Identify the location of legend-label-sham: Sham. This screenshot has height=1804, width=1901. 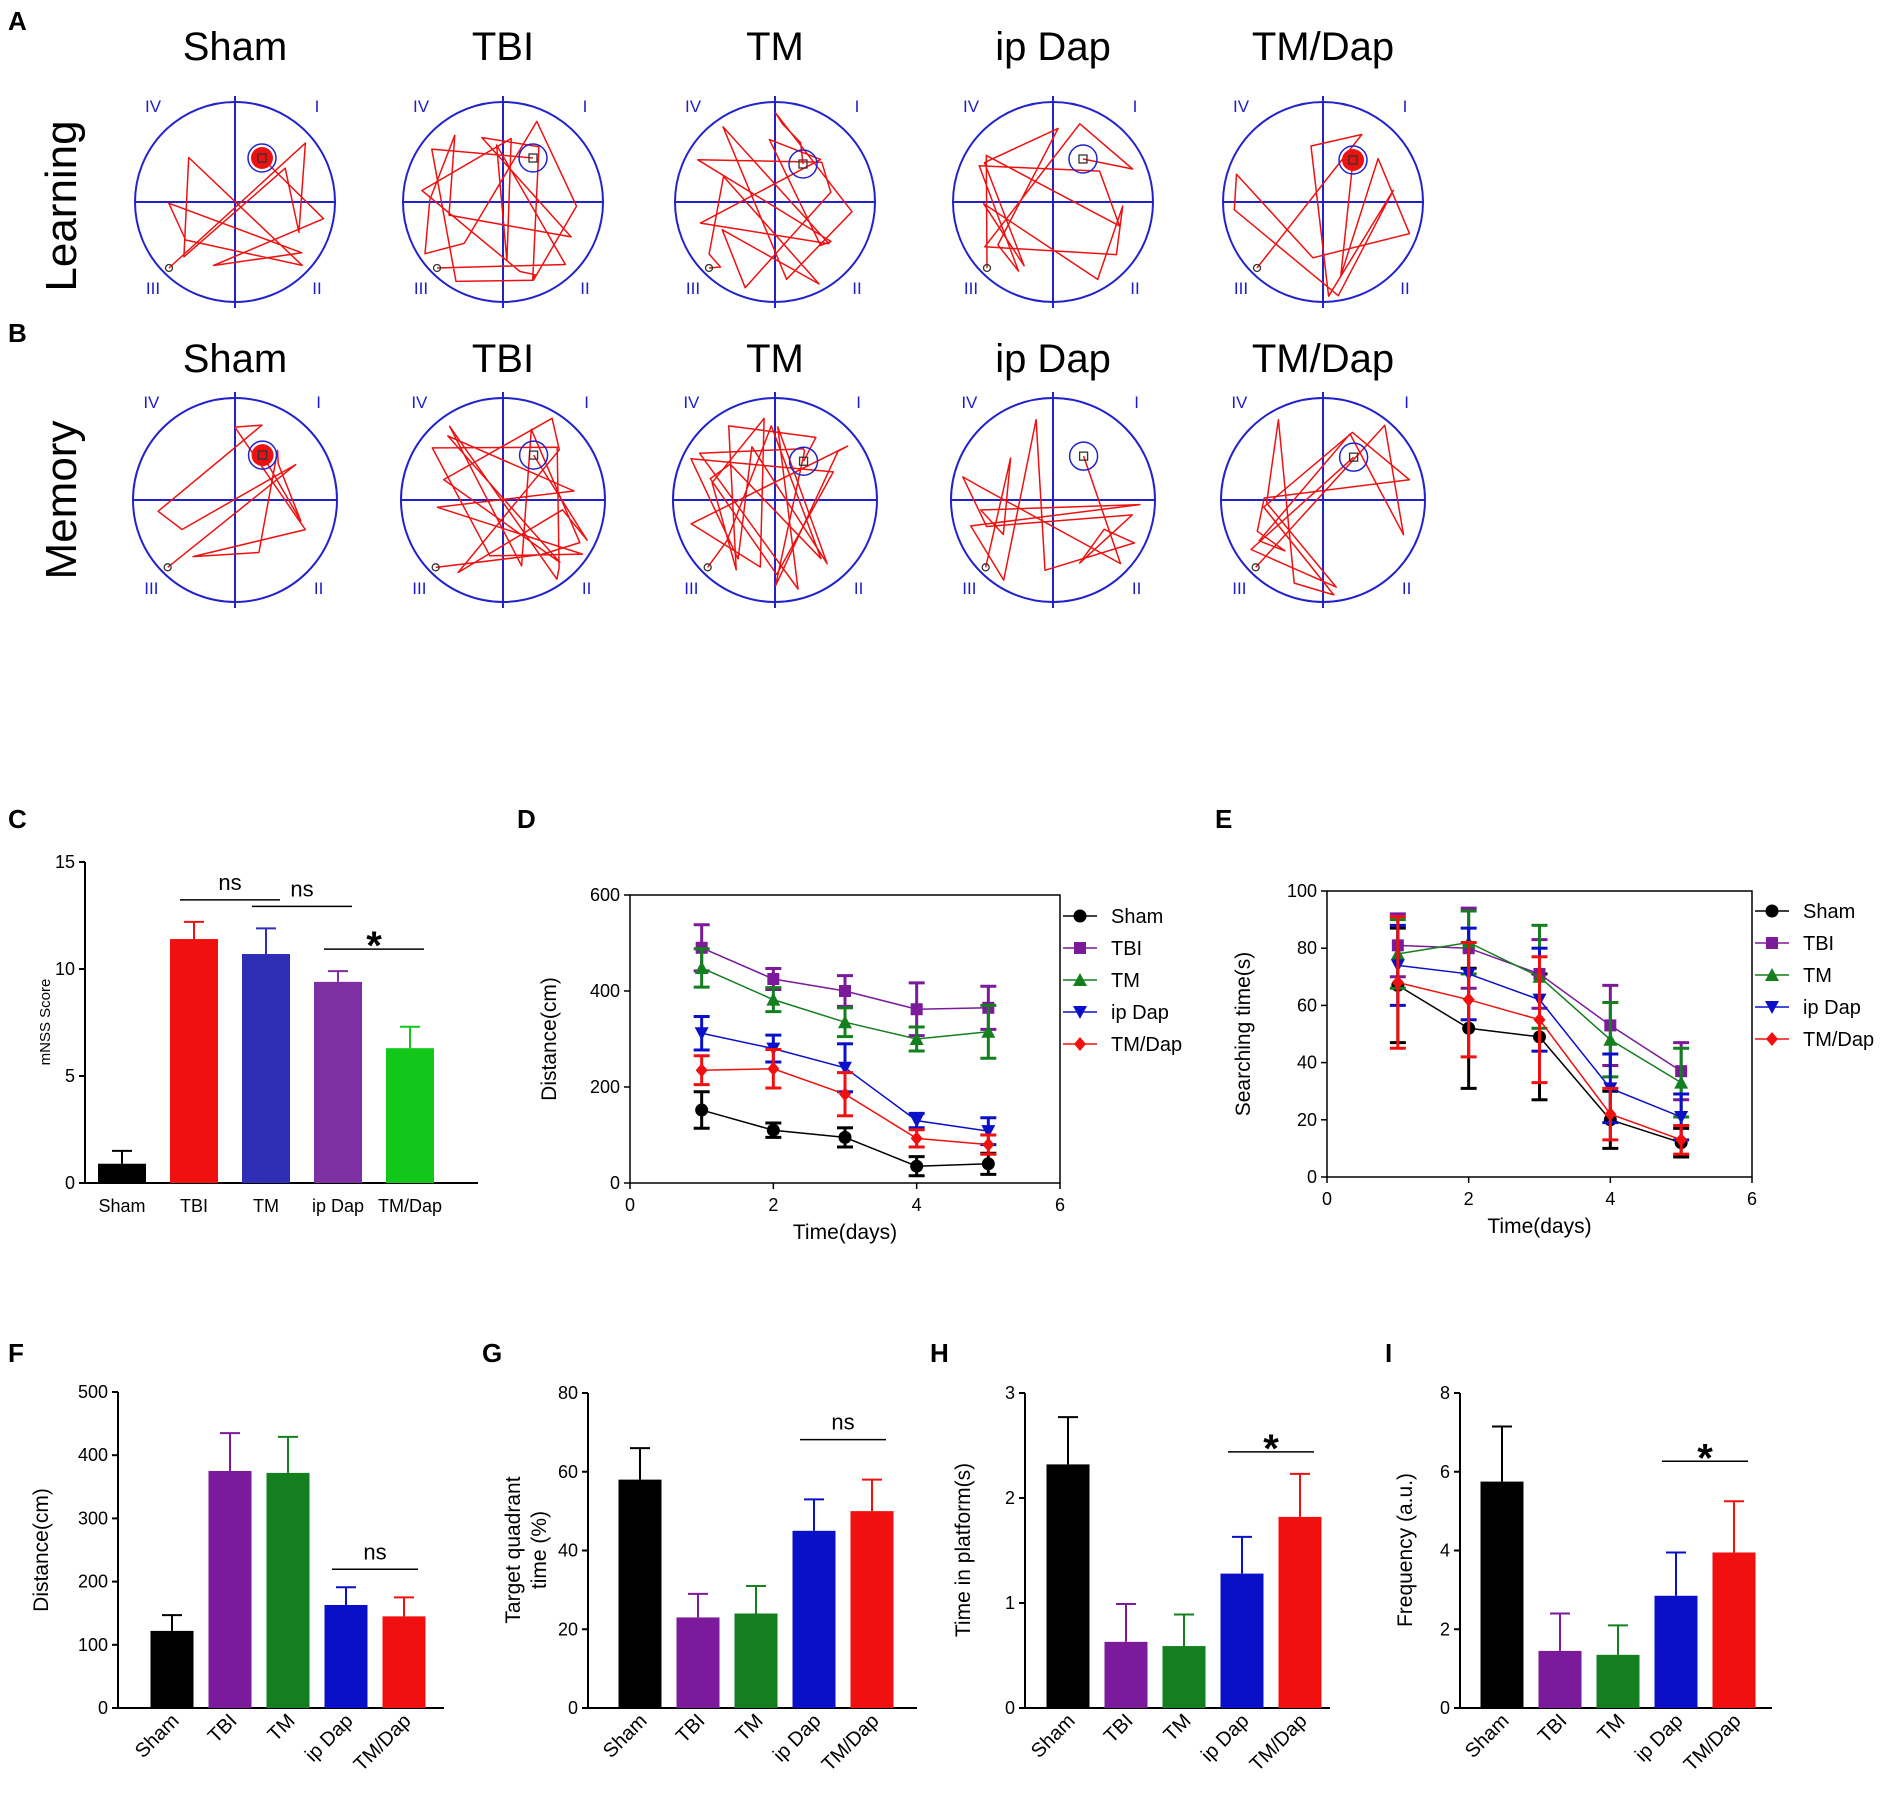
(1137, 917).